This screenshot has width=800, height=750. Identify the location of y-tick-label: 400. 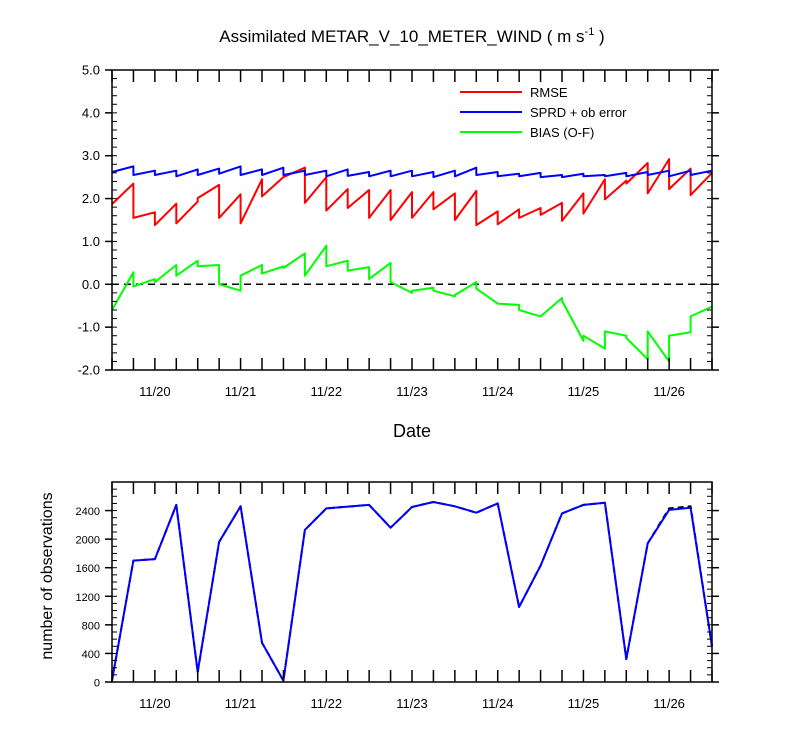
(91, 655).